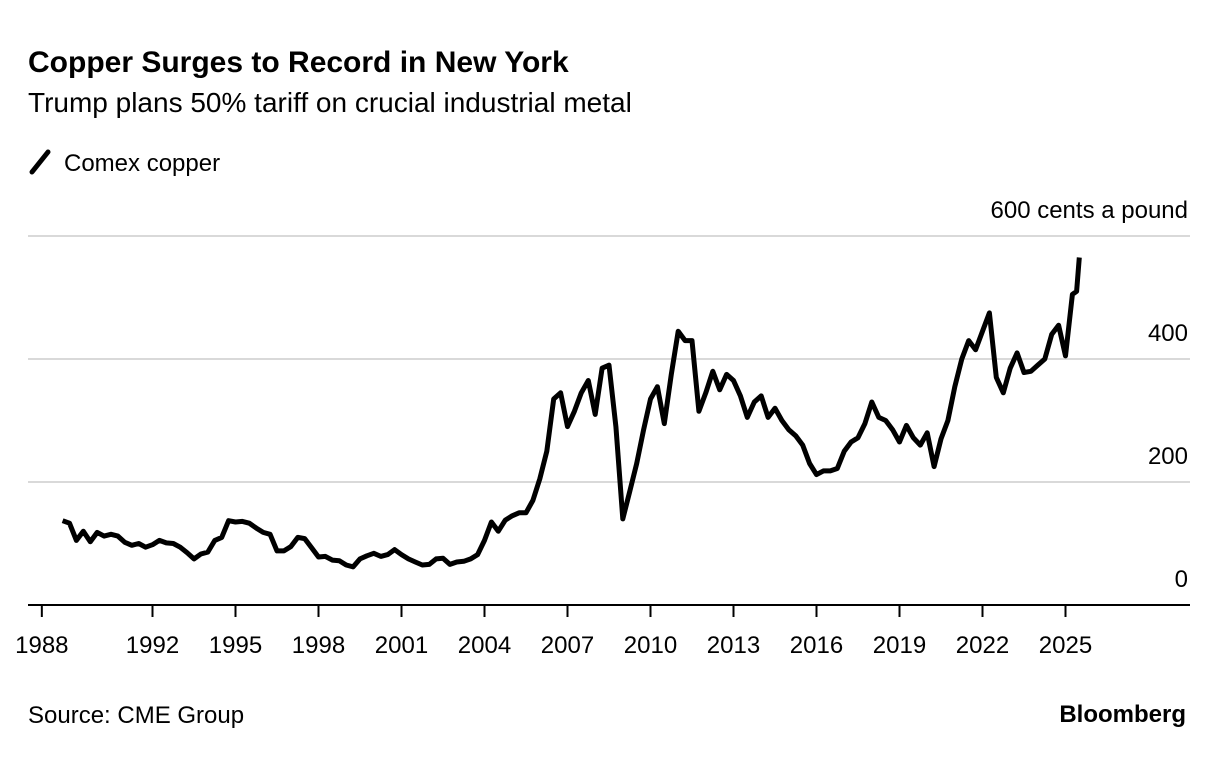 The image size is (1223, 761). What do you see at coordinates (567, 645) in the screenshot?
I see `x-tick-label: 2007` at bounding box center [567, 645].